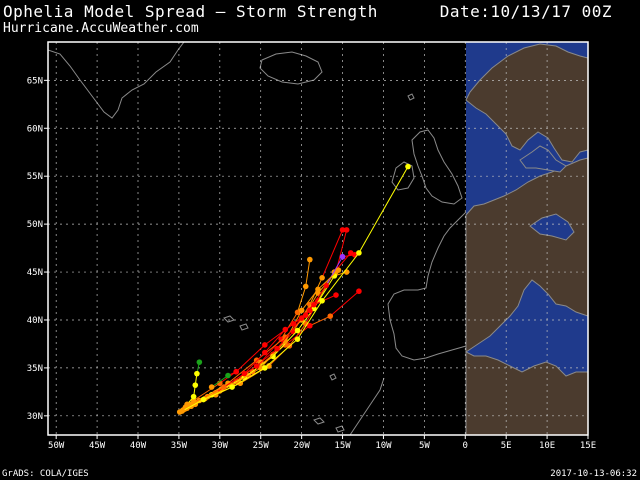 Image resolution: width=640 pixels, height=480 pixels. I want to click on lat-tick-label: 65N, so click(35, 81).